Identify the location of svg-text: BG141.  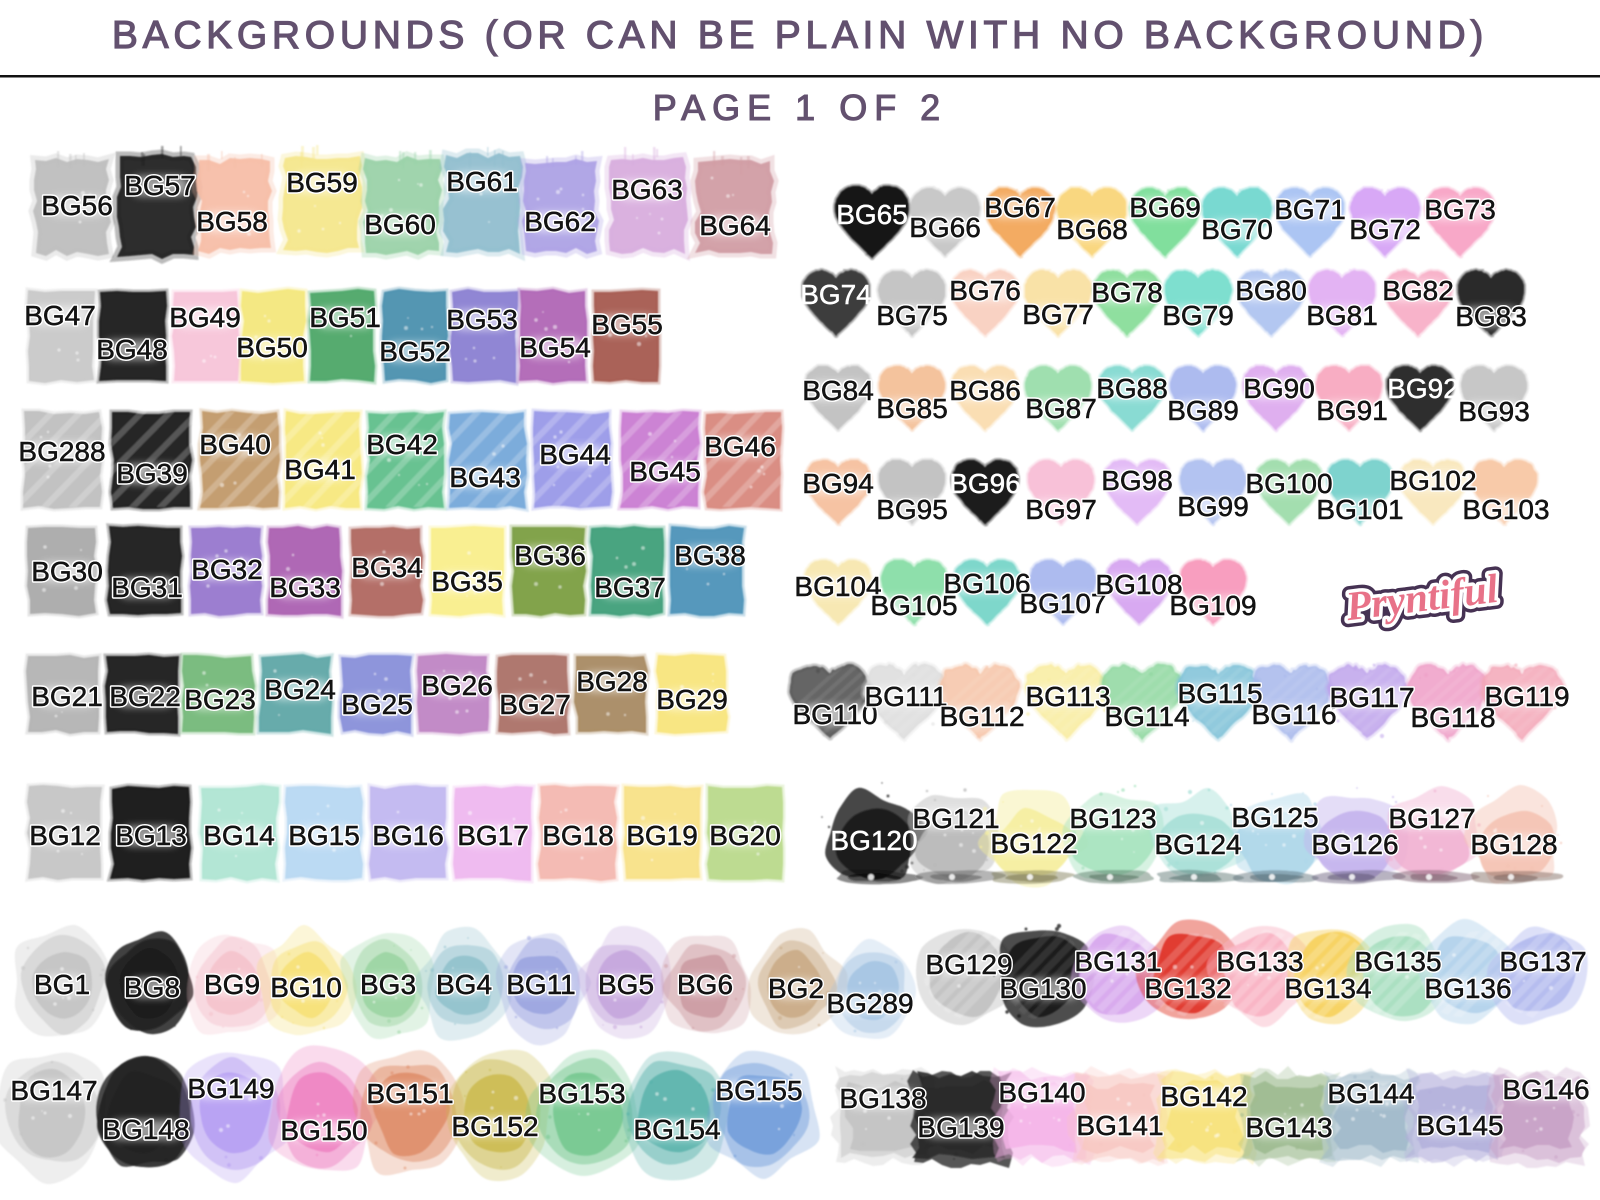
(1119, 1125).